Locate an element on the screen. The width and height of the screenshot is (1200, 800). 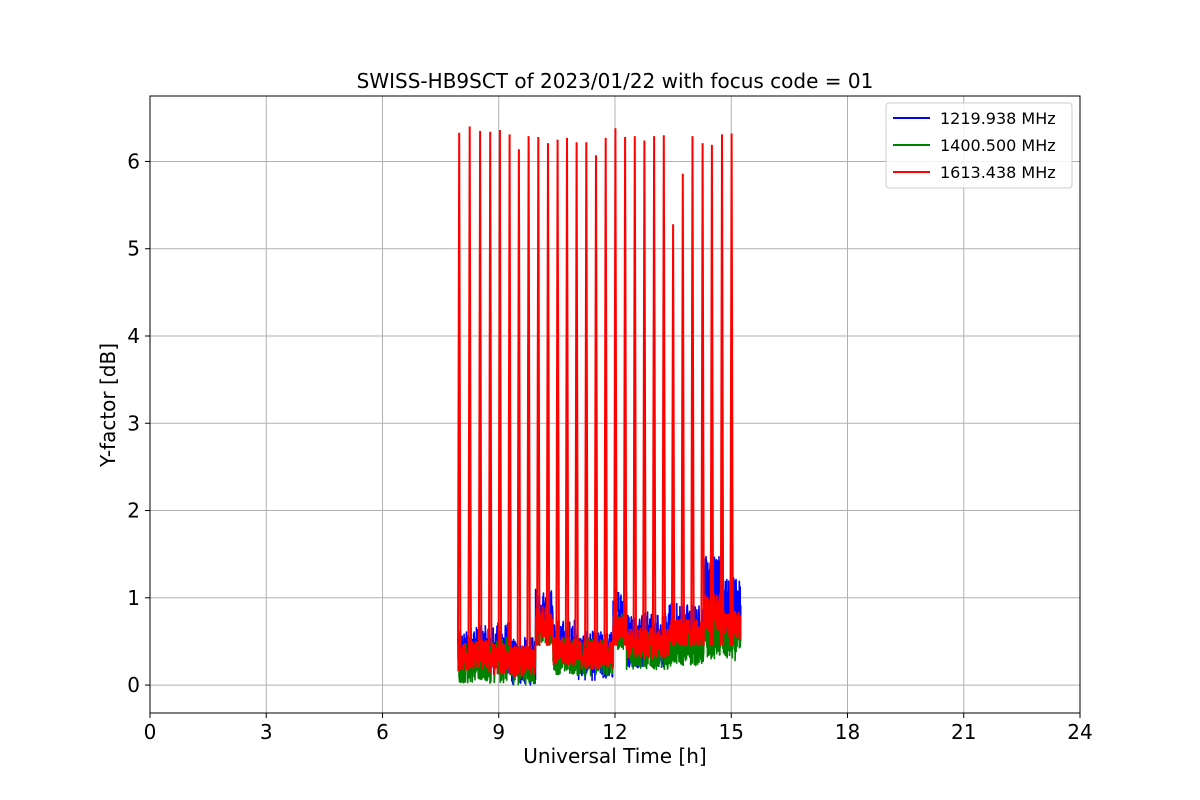
y-tick-label: 4 is located at coordinates (133, 336).